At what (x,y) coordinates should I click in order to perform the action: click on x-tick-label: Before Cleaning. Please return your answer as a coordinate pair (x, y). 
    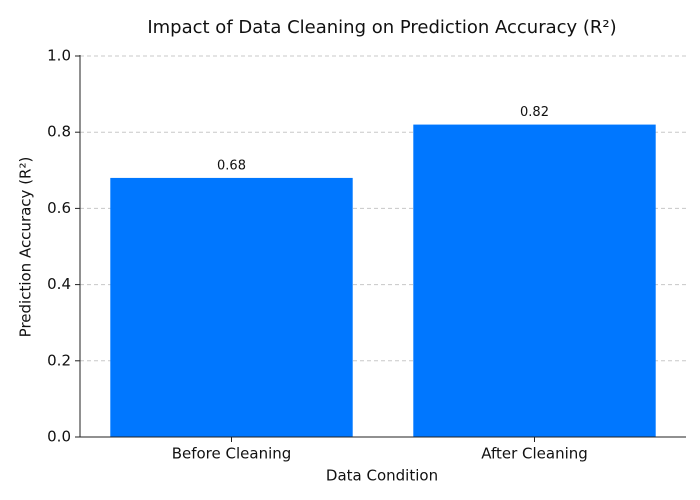
    Looking at the image, I should click on (232, 454).